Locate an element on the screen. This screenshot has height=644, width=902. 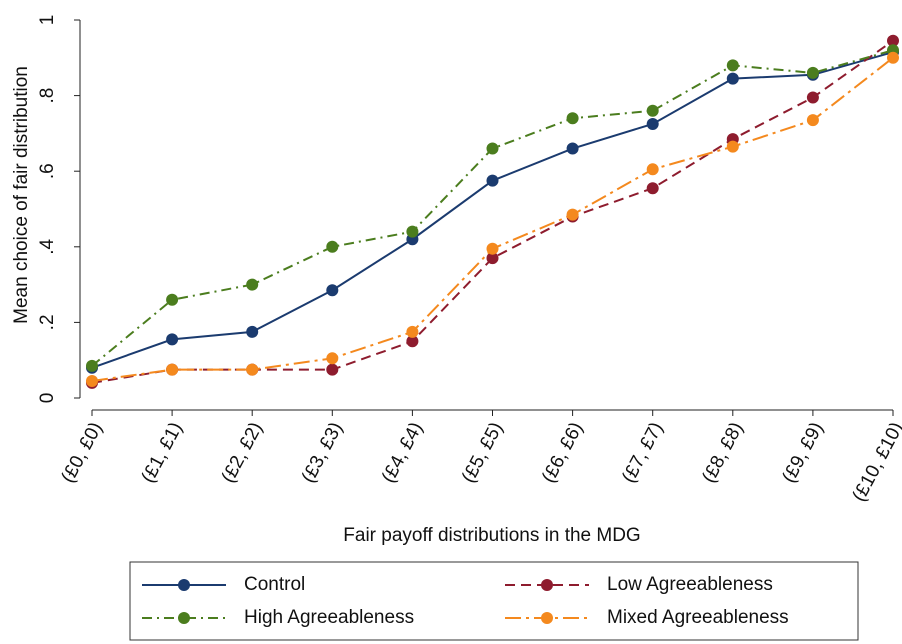
y-tick-label: 1 is located at coordinates (47, 20).